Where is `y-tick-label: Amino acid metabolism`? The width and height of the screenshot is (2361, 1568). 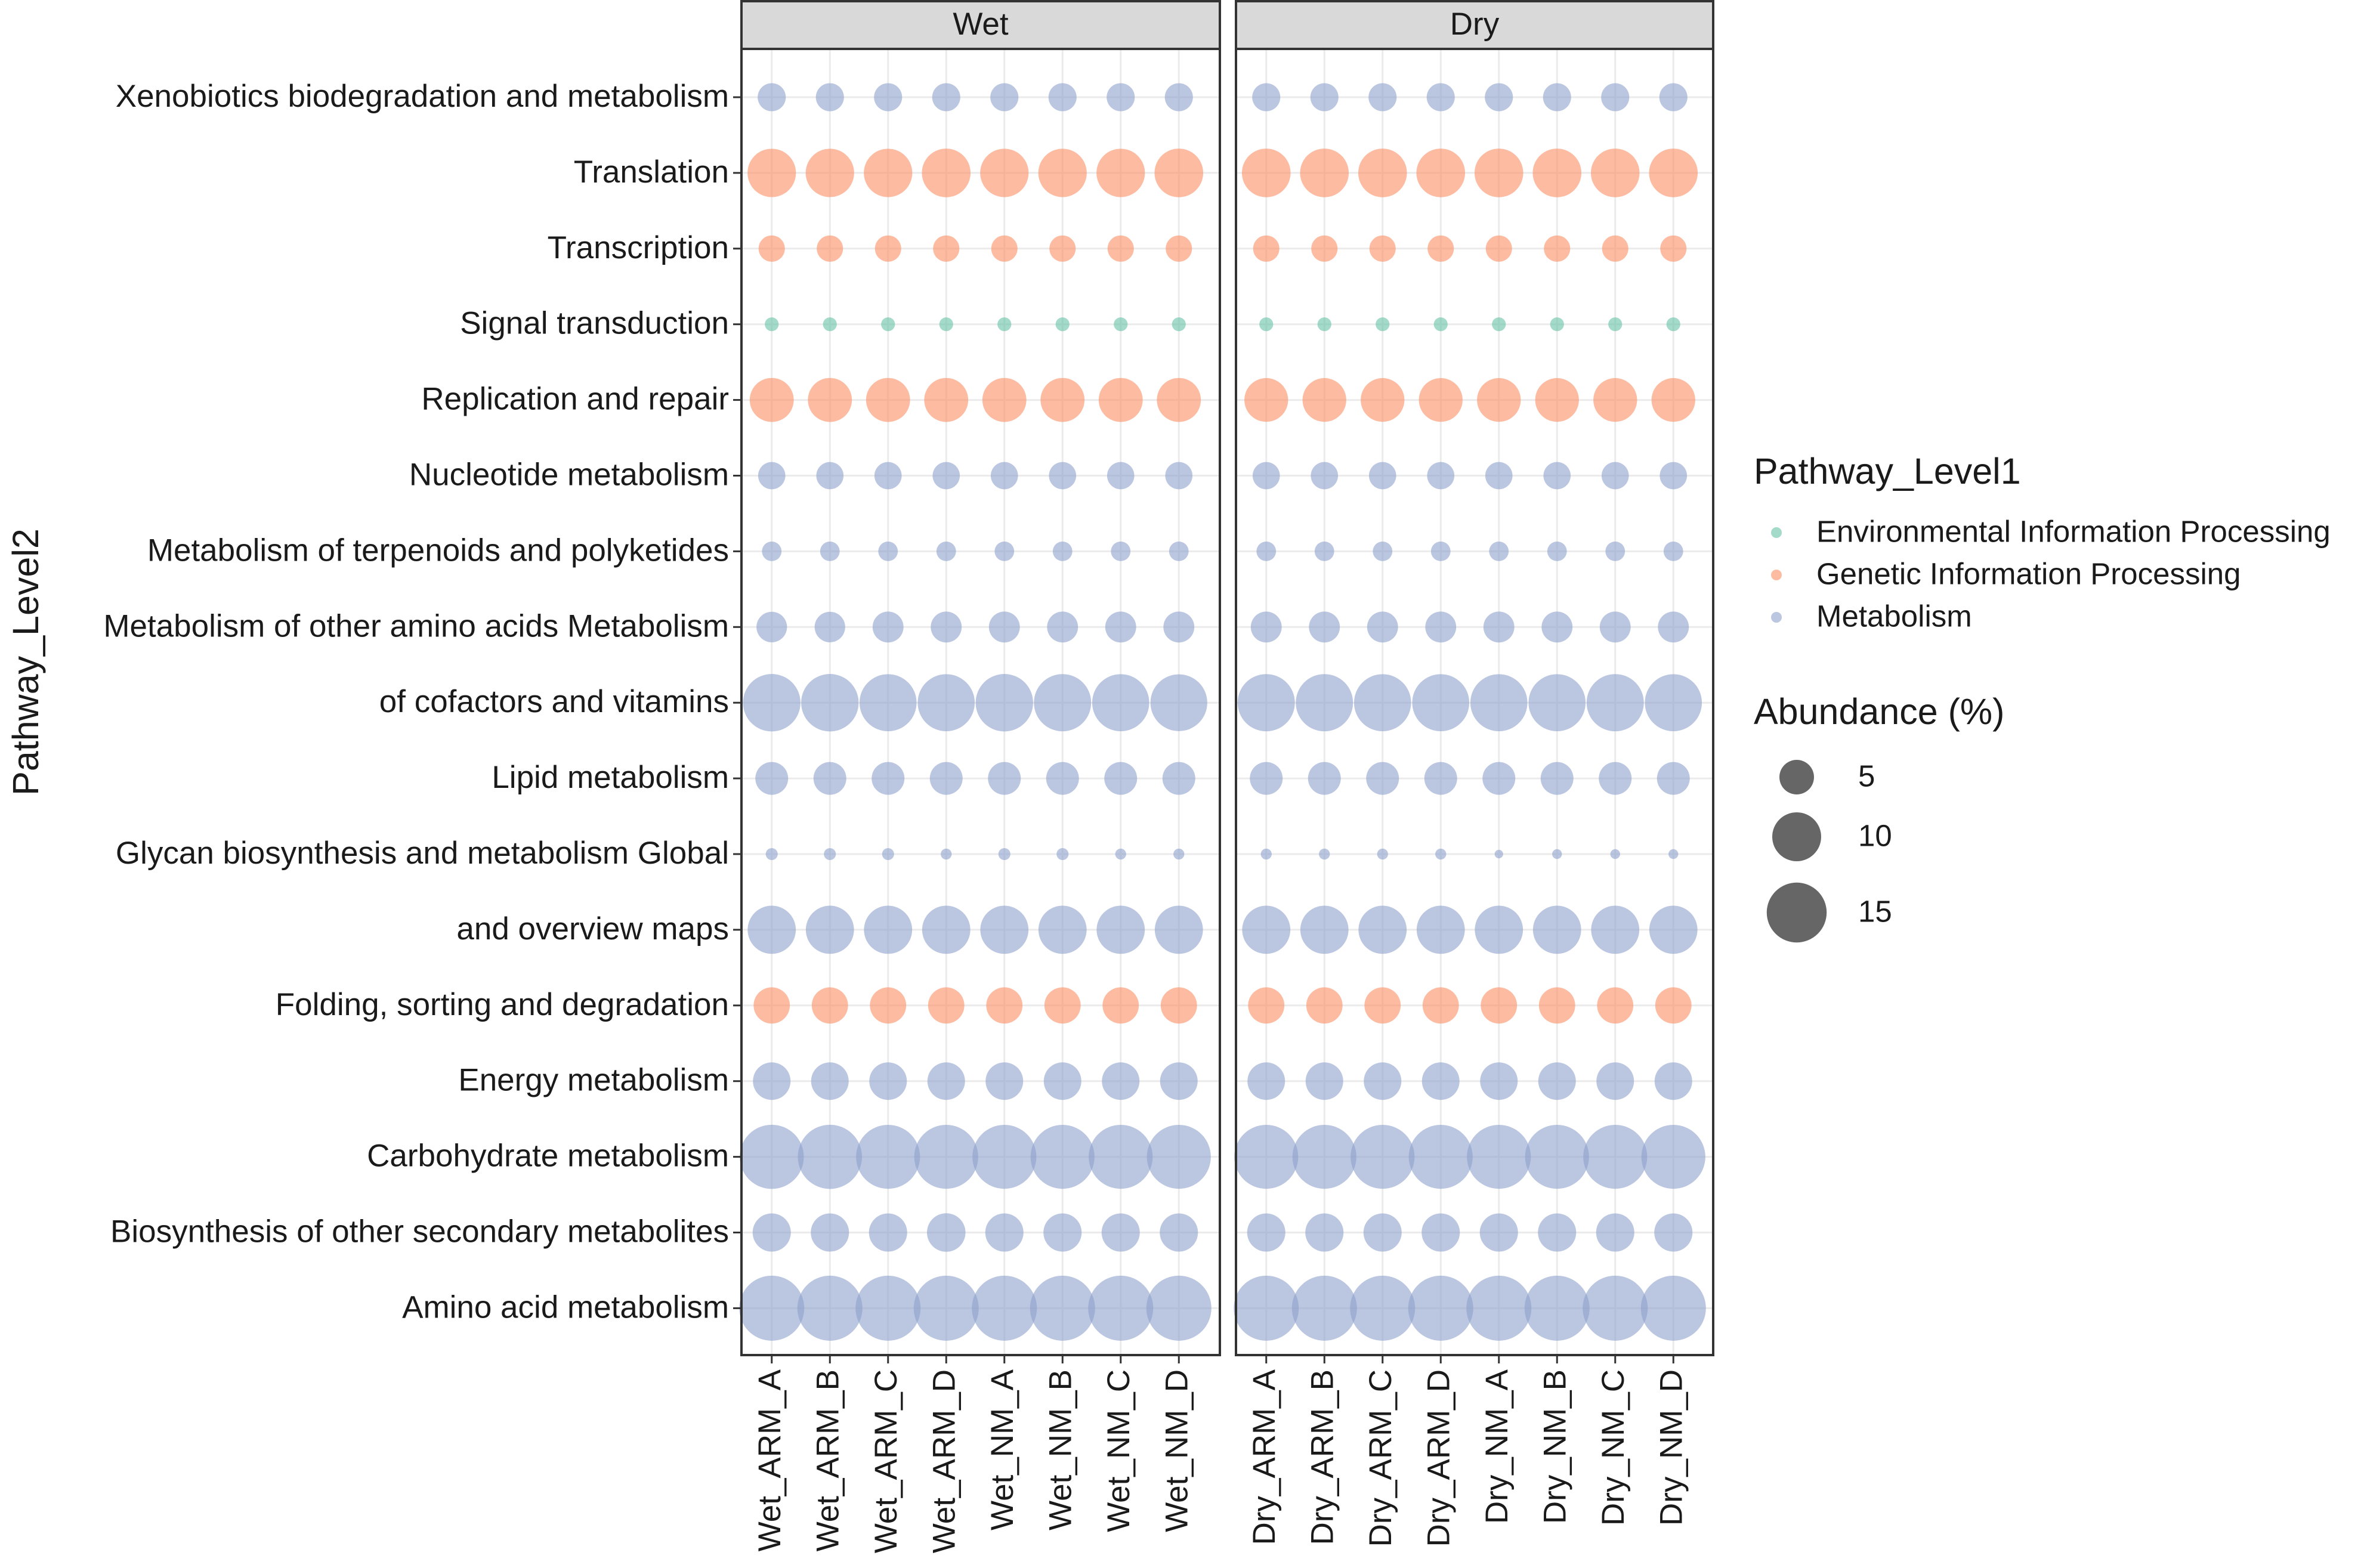 y-tick-label: Amino acid metabolism is located at coordinates (565, 1307).